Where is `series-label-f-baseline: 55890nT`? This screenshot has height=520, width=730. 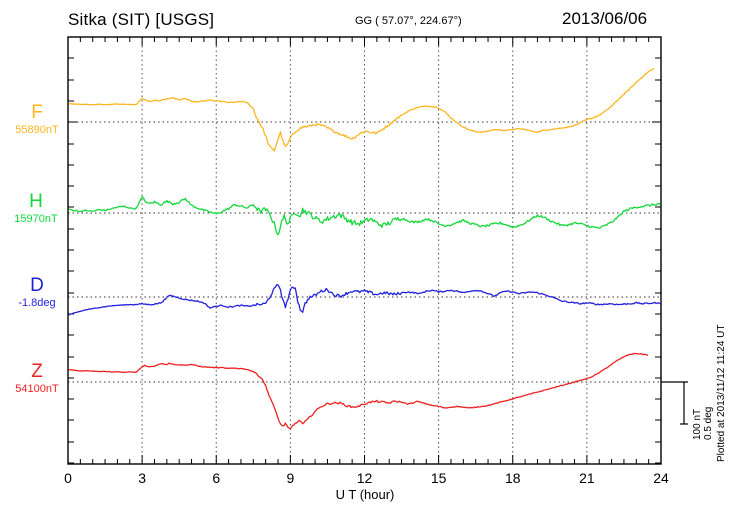
series-label-f-baseline: 55890nT is located at coordinates (37, 130).